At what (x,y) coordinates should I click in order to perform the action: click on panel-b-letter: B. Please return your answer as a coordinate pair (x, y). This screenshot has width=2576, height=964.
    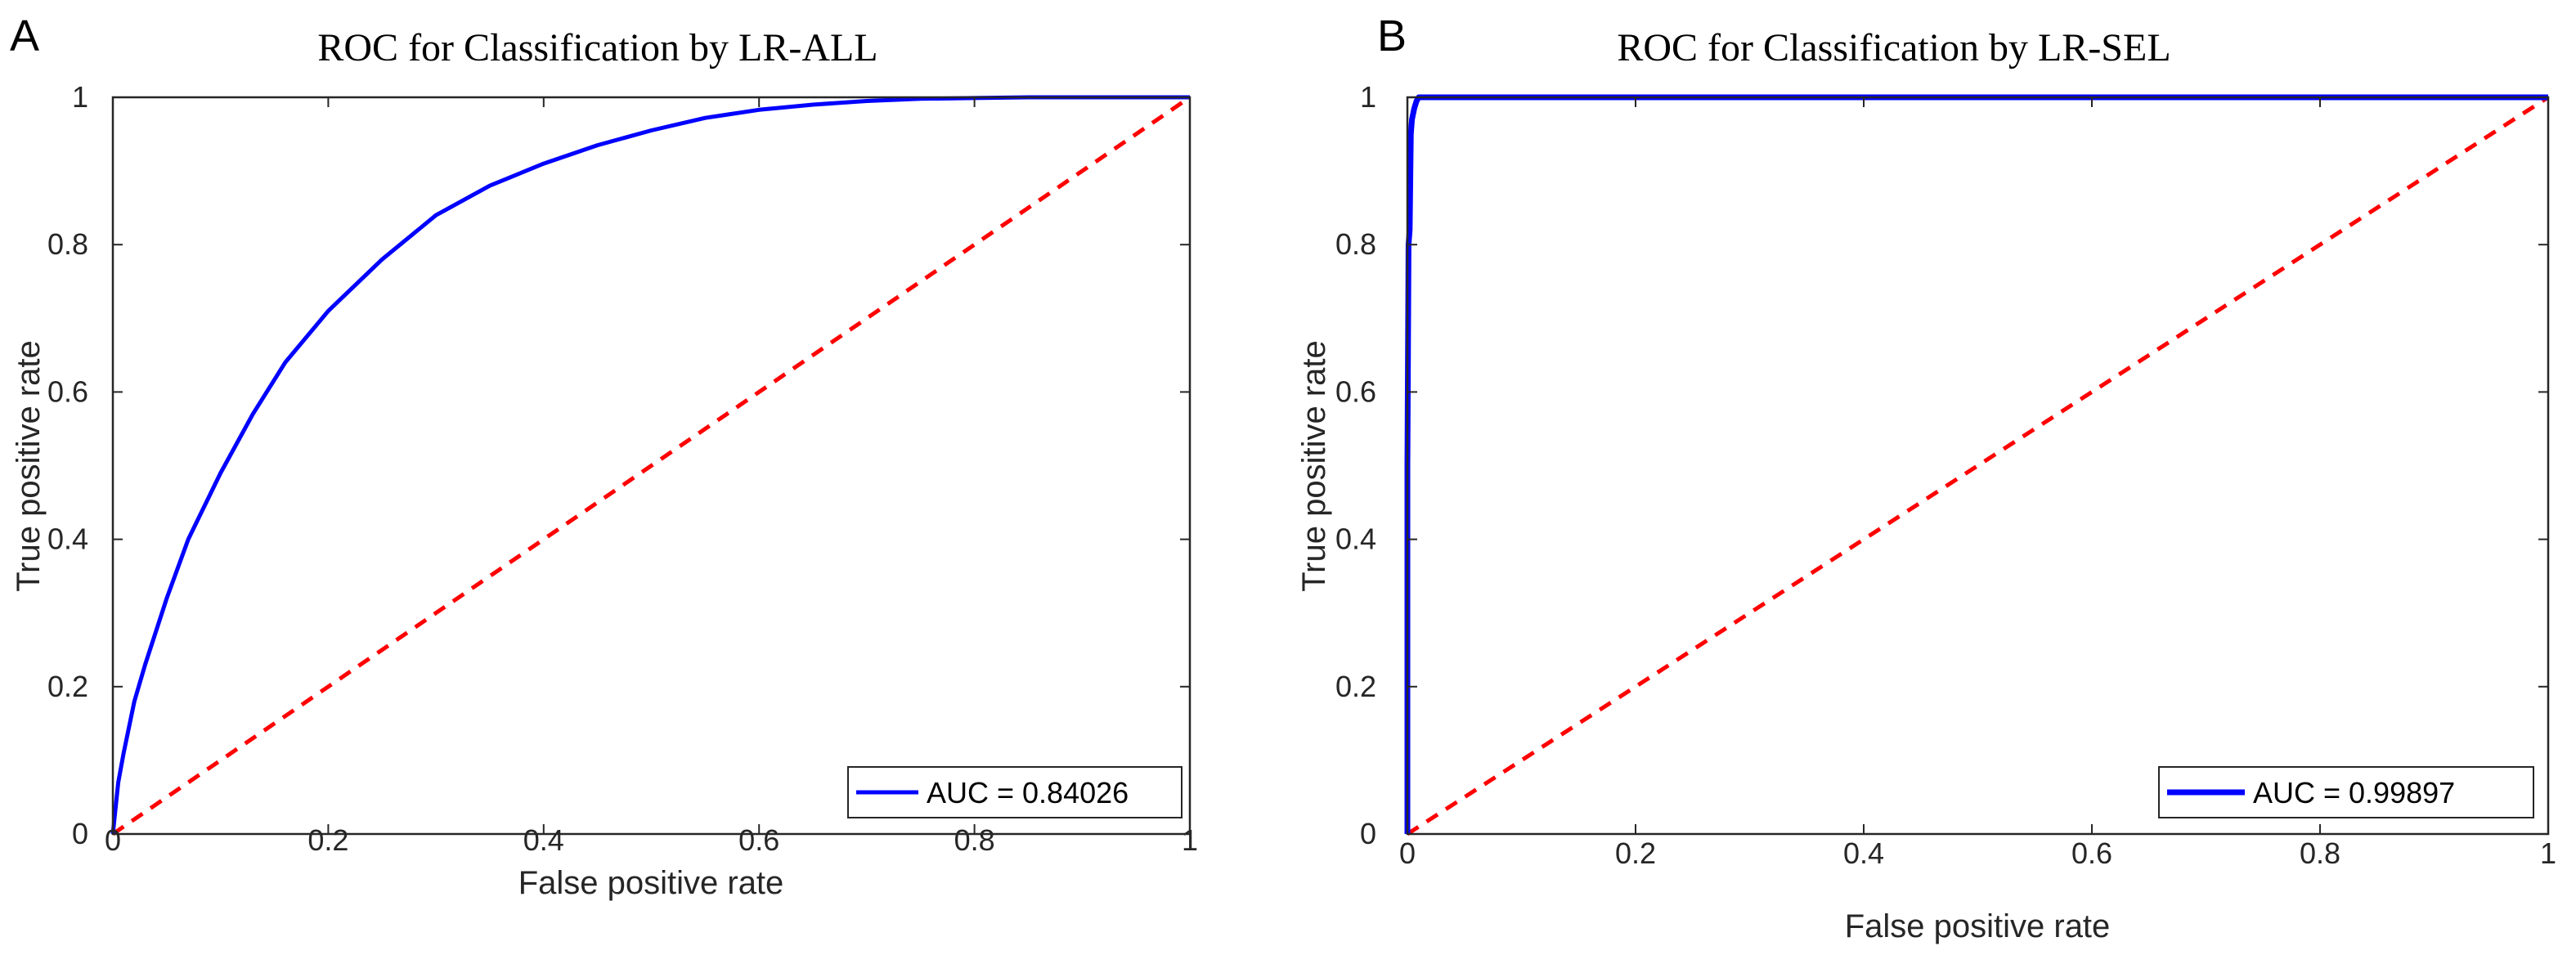
    Looking at the image, I should click on (1392, 36).